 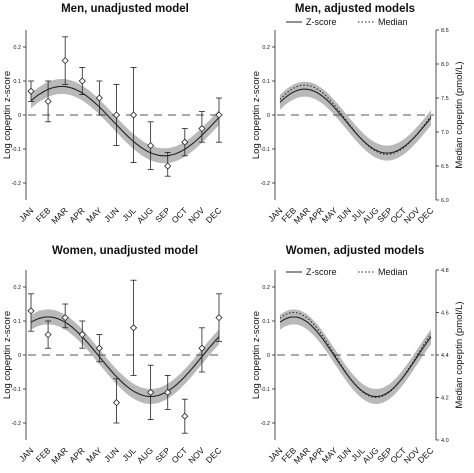 I want to click on y2-tick-label: 7.5, so click(x=445, y=99).